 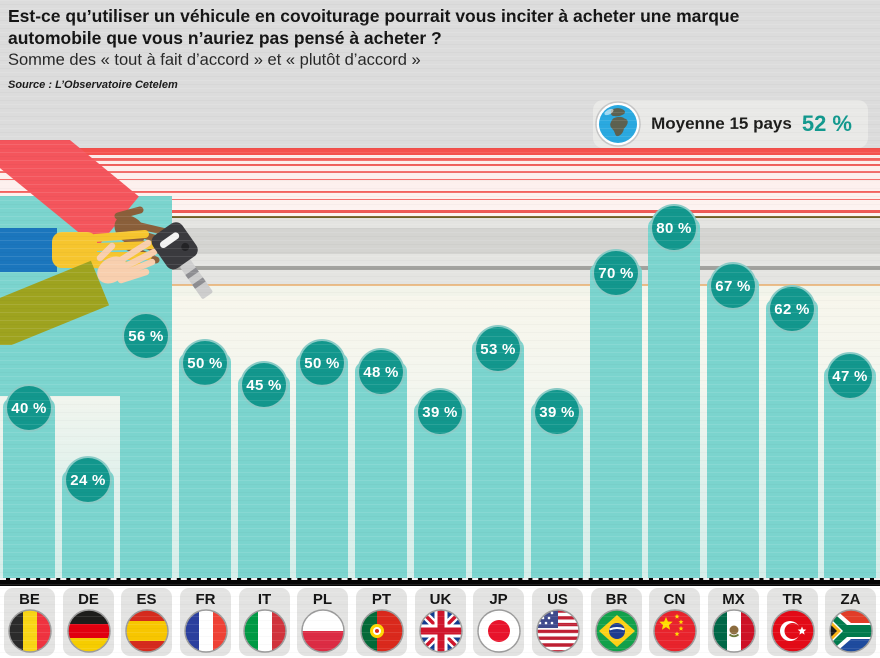 What do you see at coordinates (792, 631) in the screenshot?
I see `flag-TR-icon` at bounding box center [792, 631].